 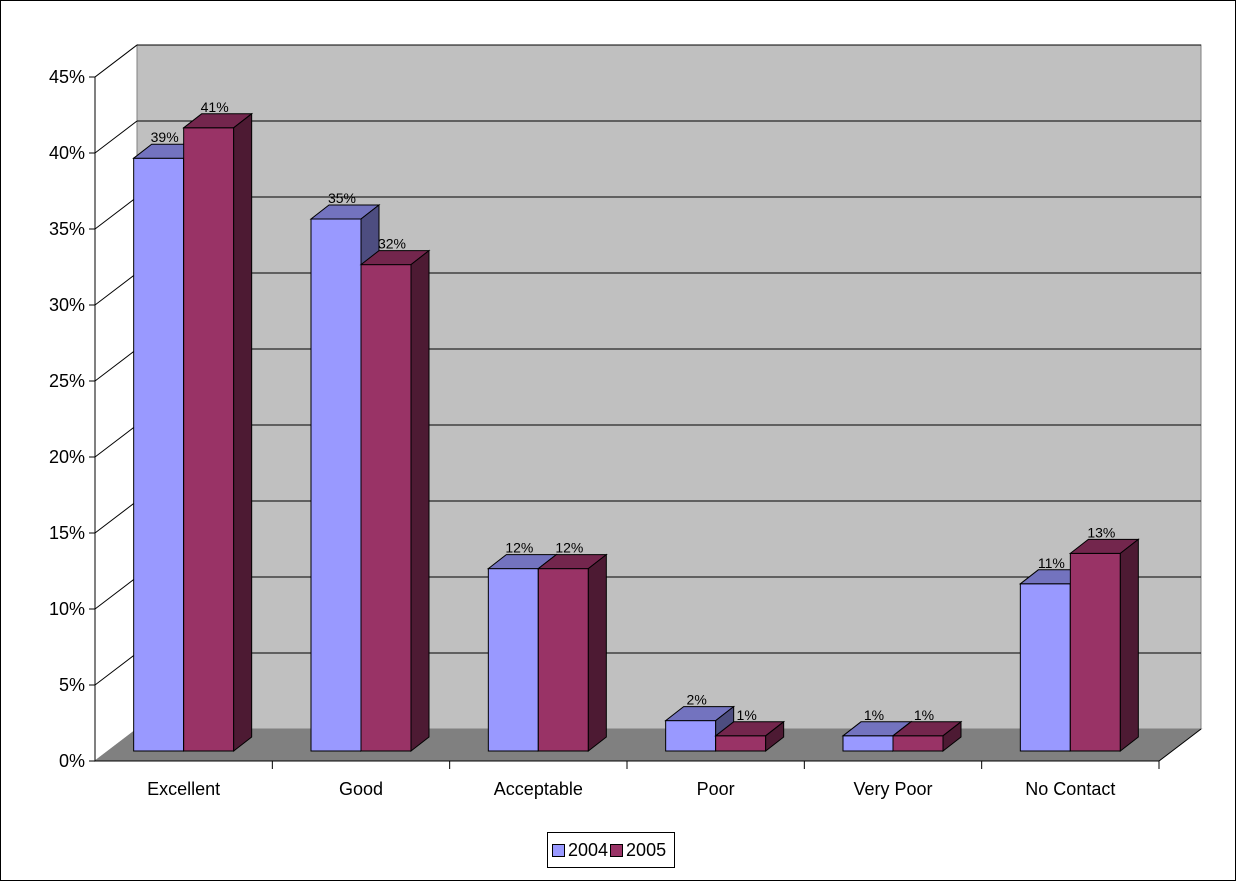 What do you see at coordinates (361, 789) in the screenshot?
I see `x-tick-label: Good` at bounding box center [361, 789].